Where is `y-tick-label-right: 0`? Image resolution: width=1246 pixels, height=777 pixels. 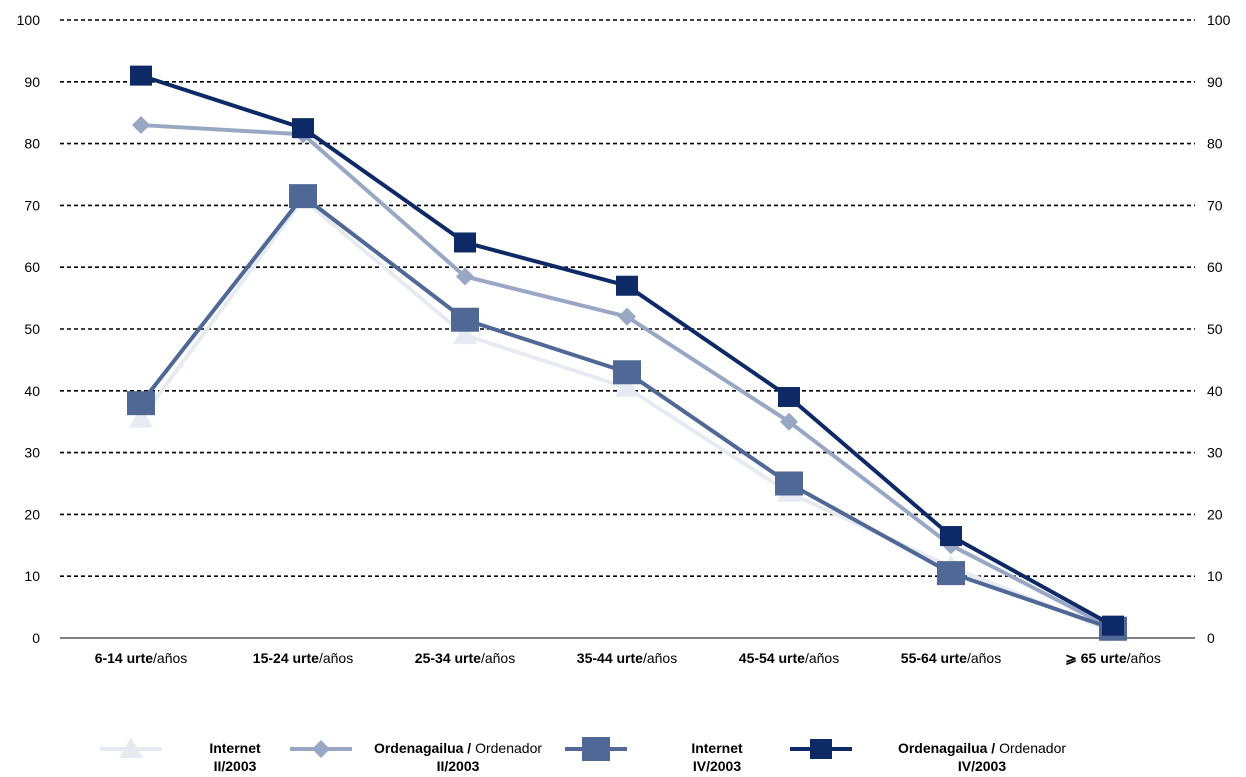 y-tick-label-right: 0 is located at coordinates (1211, 638).